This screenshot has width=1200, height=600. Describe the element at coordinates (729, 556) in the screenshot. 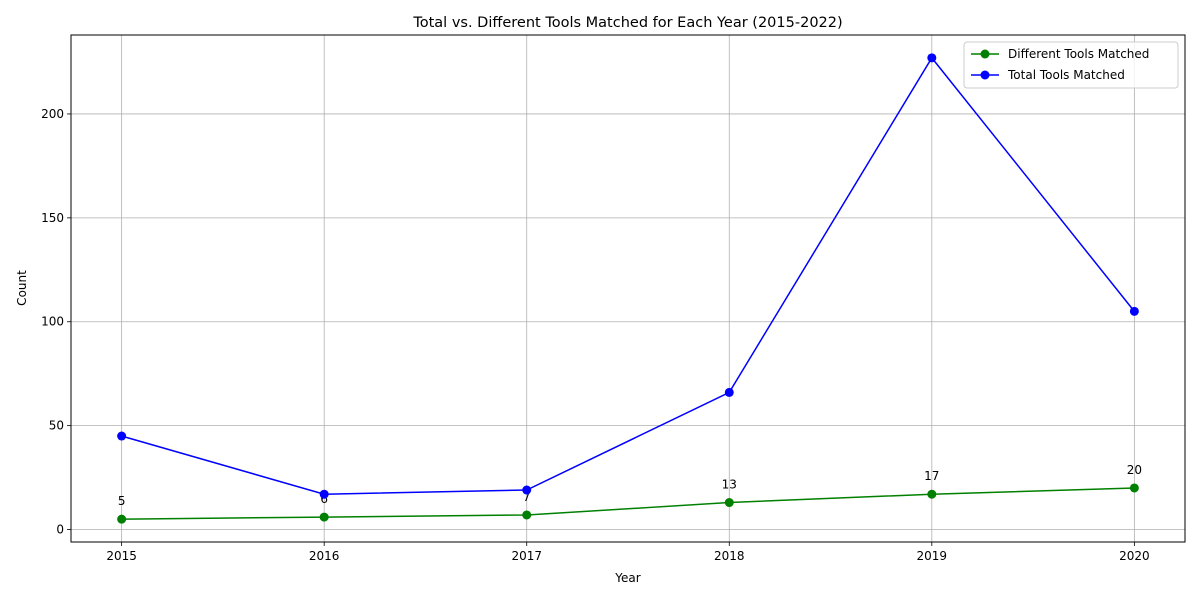

I see `x-tick-label: 2018` at that location.